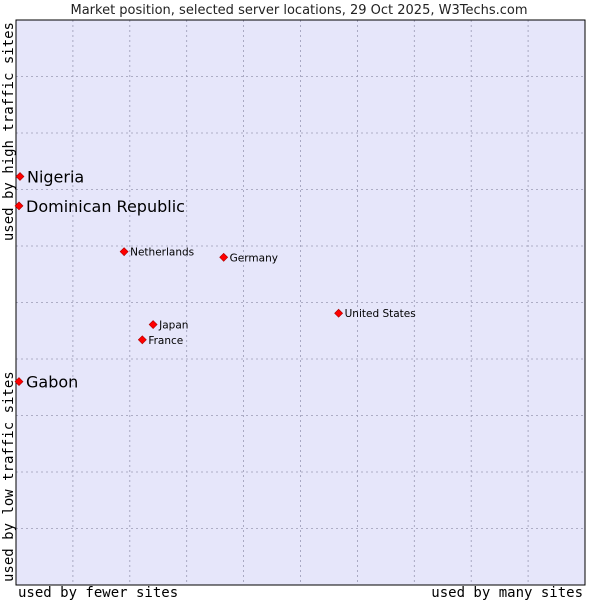  What do you see at coordinates (380, 314) in the screenshot?
I see `point-label: United States` at bounding box center [380, 314].